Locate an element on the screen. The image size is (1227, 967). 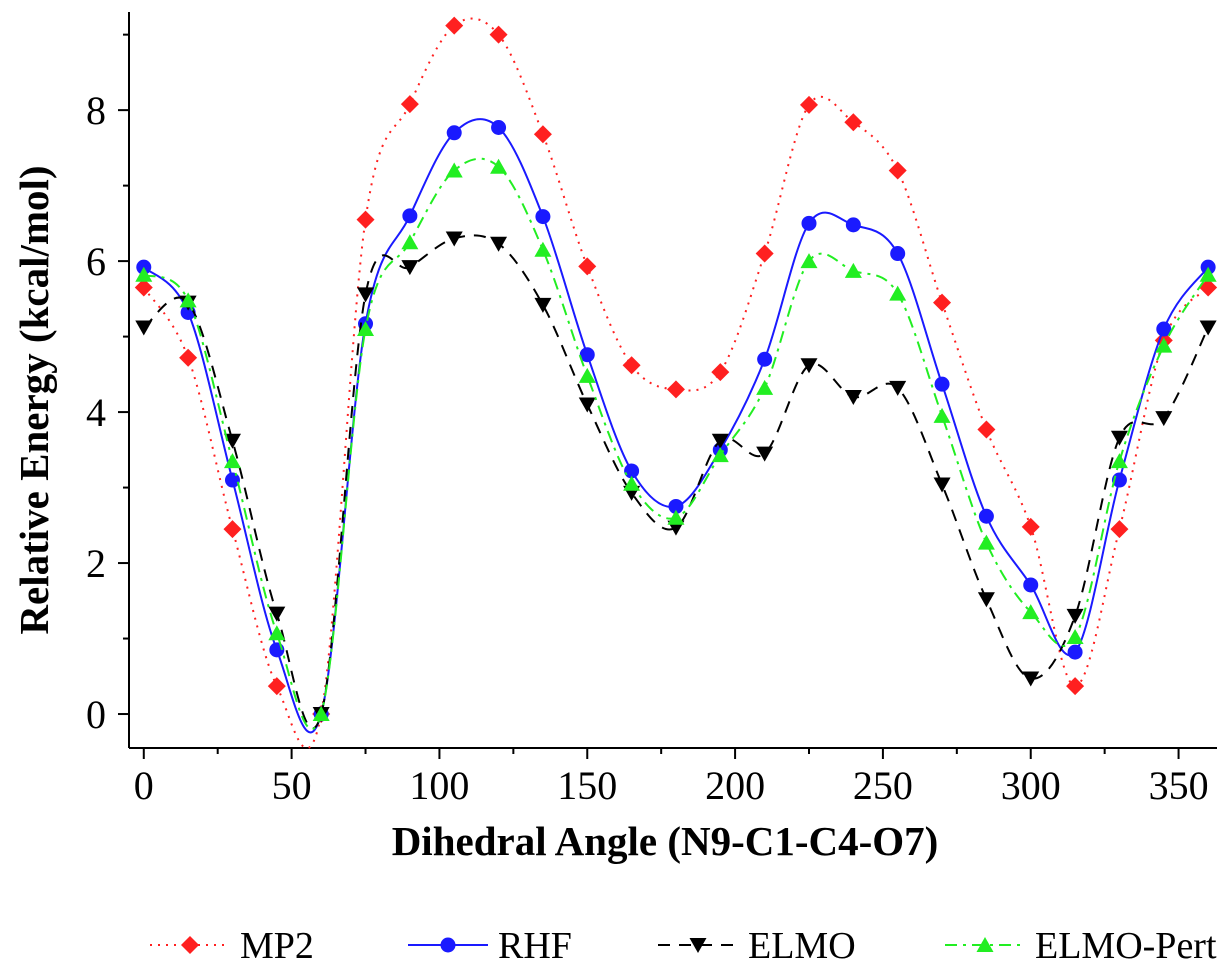
y-tick-label: 6 is located at coordinates (96, 261).